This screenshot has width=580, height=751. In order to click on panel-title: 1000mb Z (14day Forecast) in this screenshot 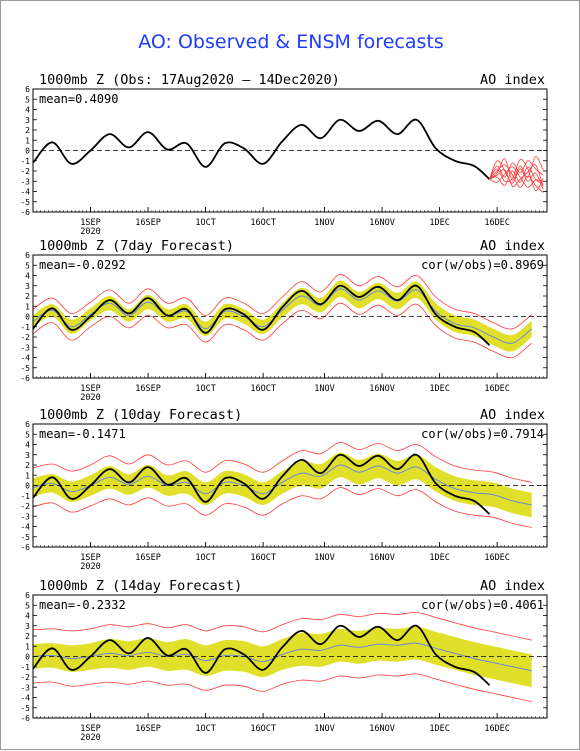, I will do `click(140, 586)`.